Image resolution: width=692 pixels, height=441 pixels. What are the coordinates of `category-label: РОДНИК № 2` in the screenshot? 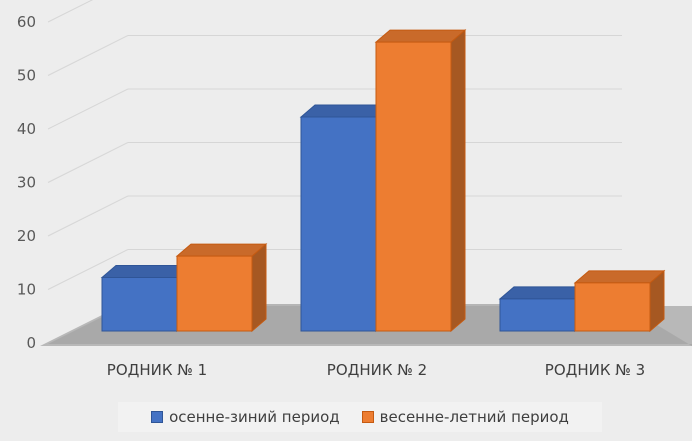 It's located at (377, 370).